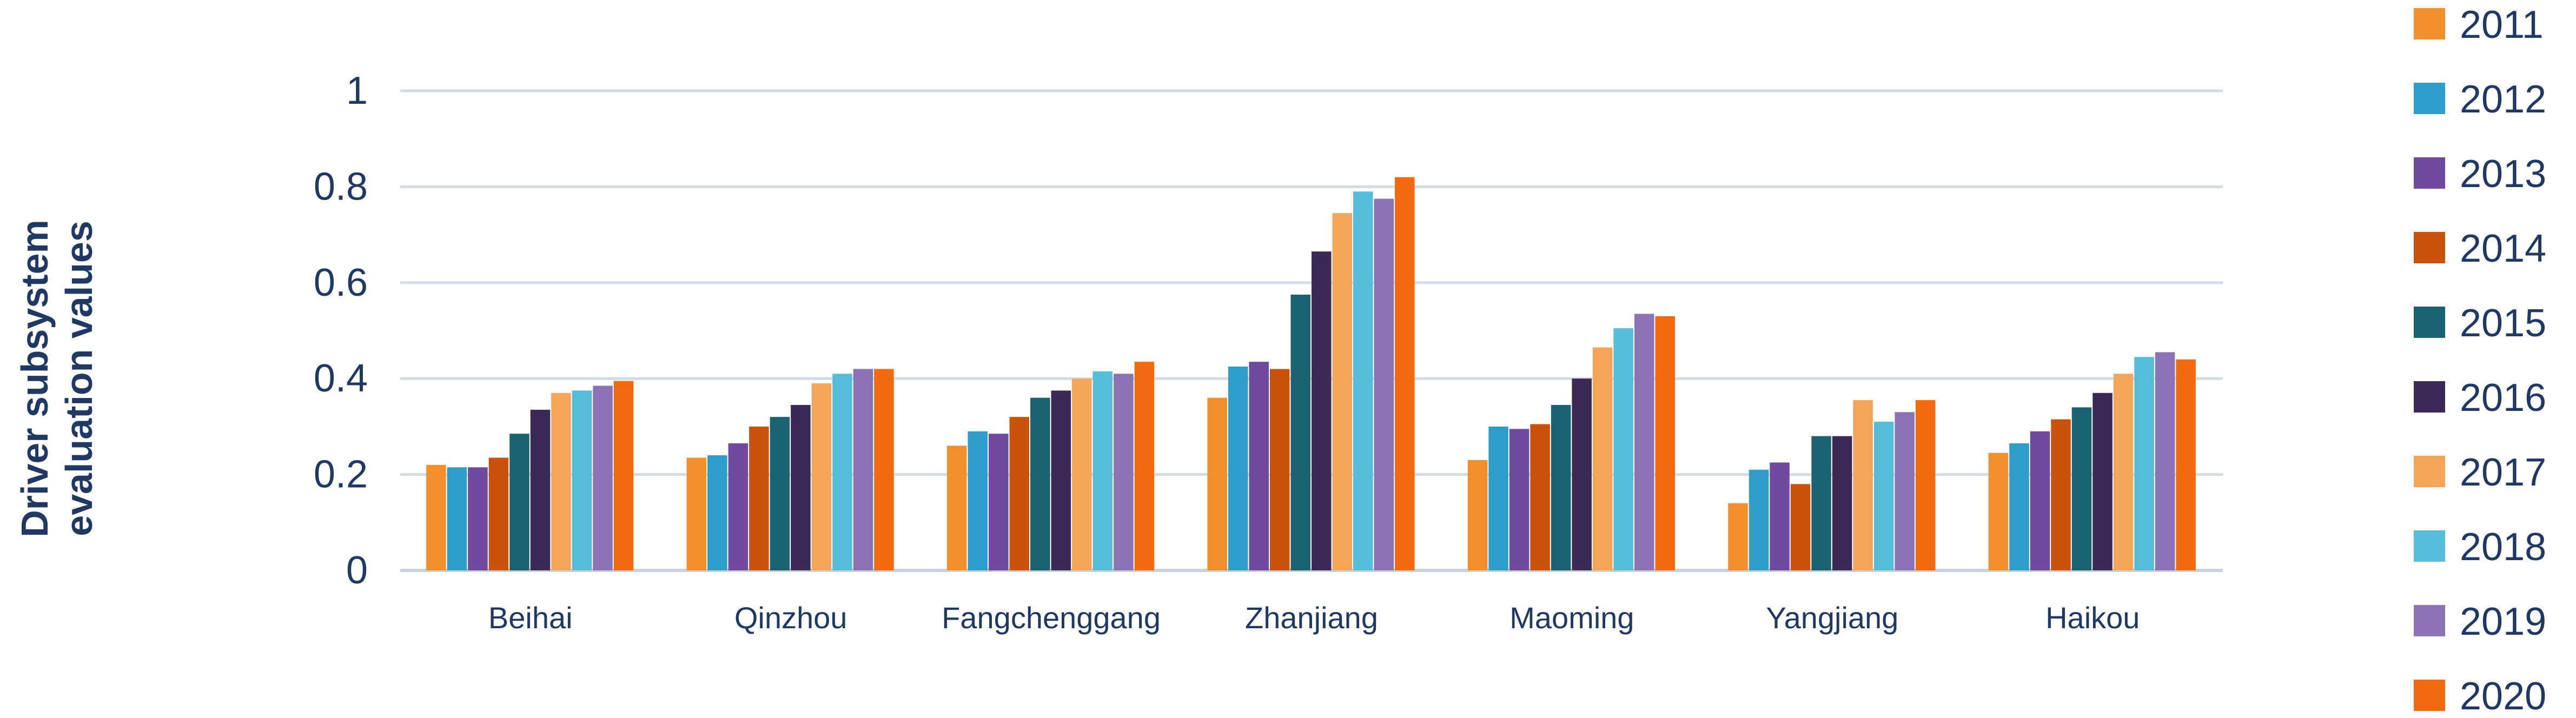  I want to click on bar-haikou-2017, so click(2123, 472).